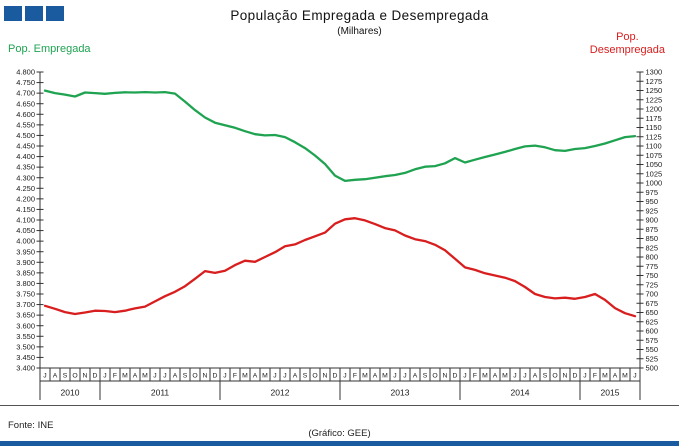  What do you see at coordinates (654, 164) in the screenshot?
I see `right-axis-tick-label: 1050` at bounding box center [654, 164].